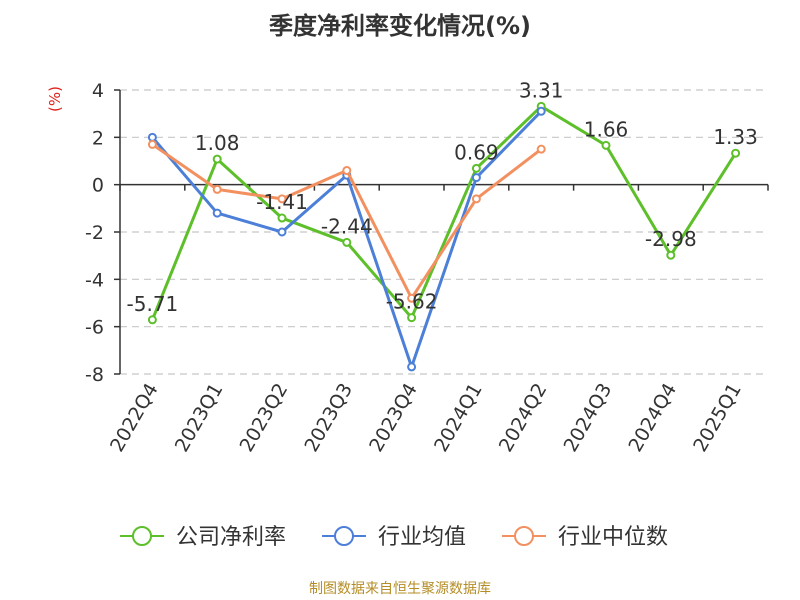 Image resolution: width=800 pixels, height=600 pixels. What do you see at coordinates (199, 418) in the screenshot?
I see `x-tick-label: 2023Q1` at bounding box center [199, 418].